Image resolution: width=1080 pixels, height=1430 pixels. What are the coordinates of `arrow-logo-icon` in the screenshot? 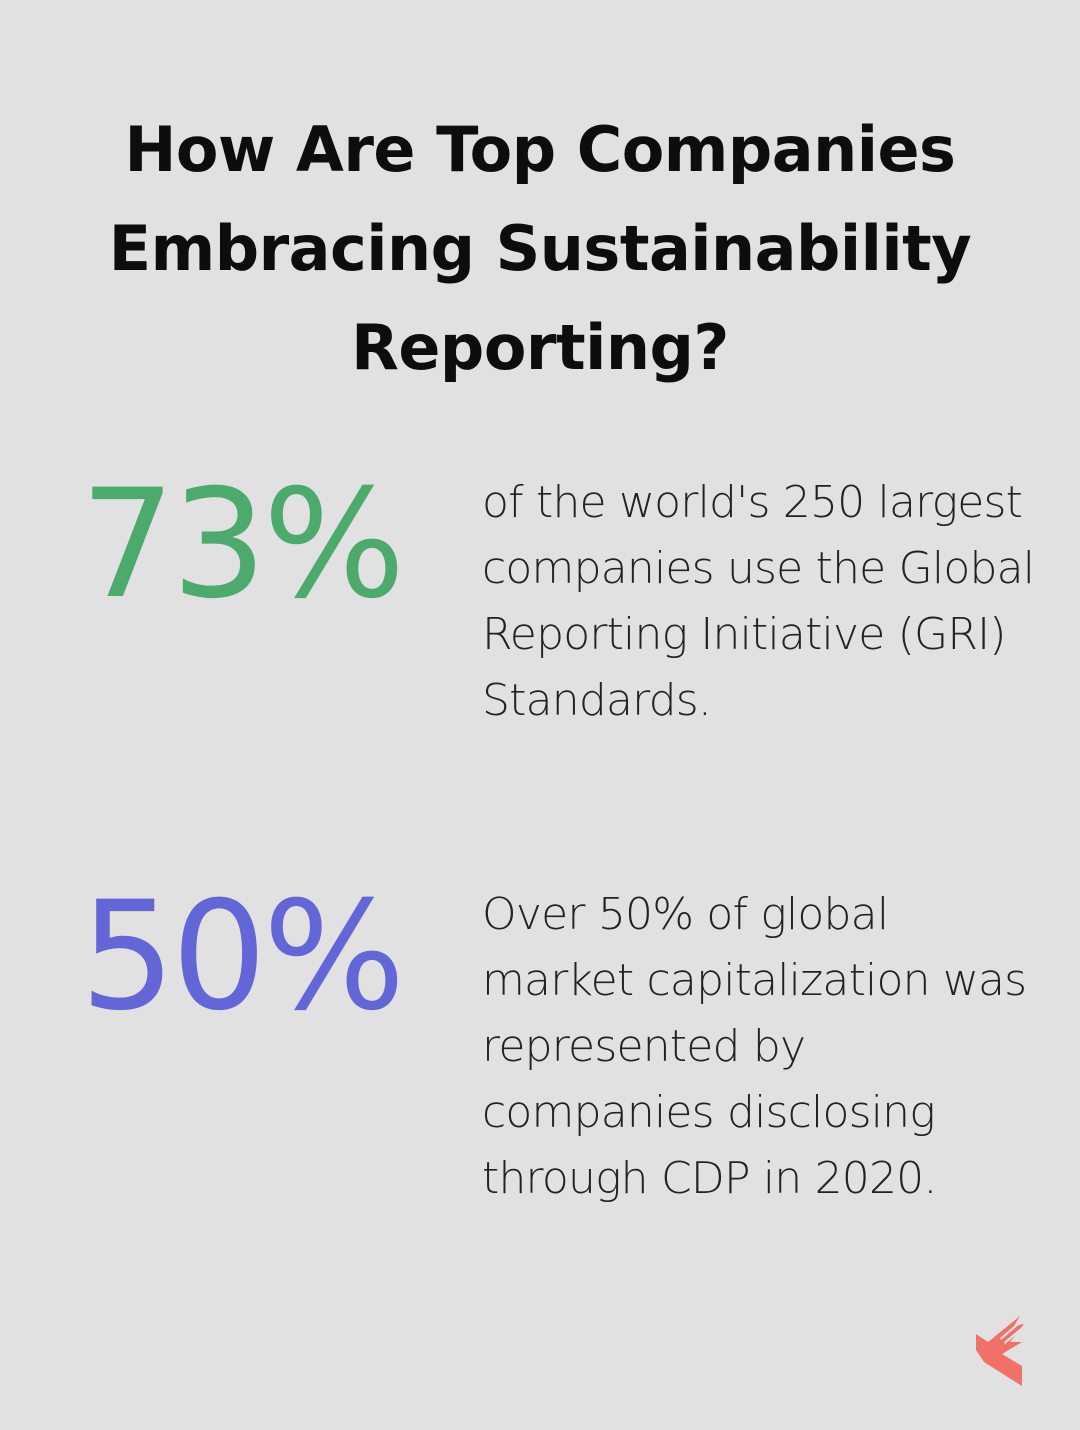 It's located at (998, 1349).